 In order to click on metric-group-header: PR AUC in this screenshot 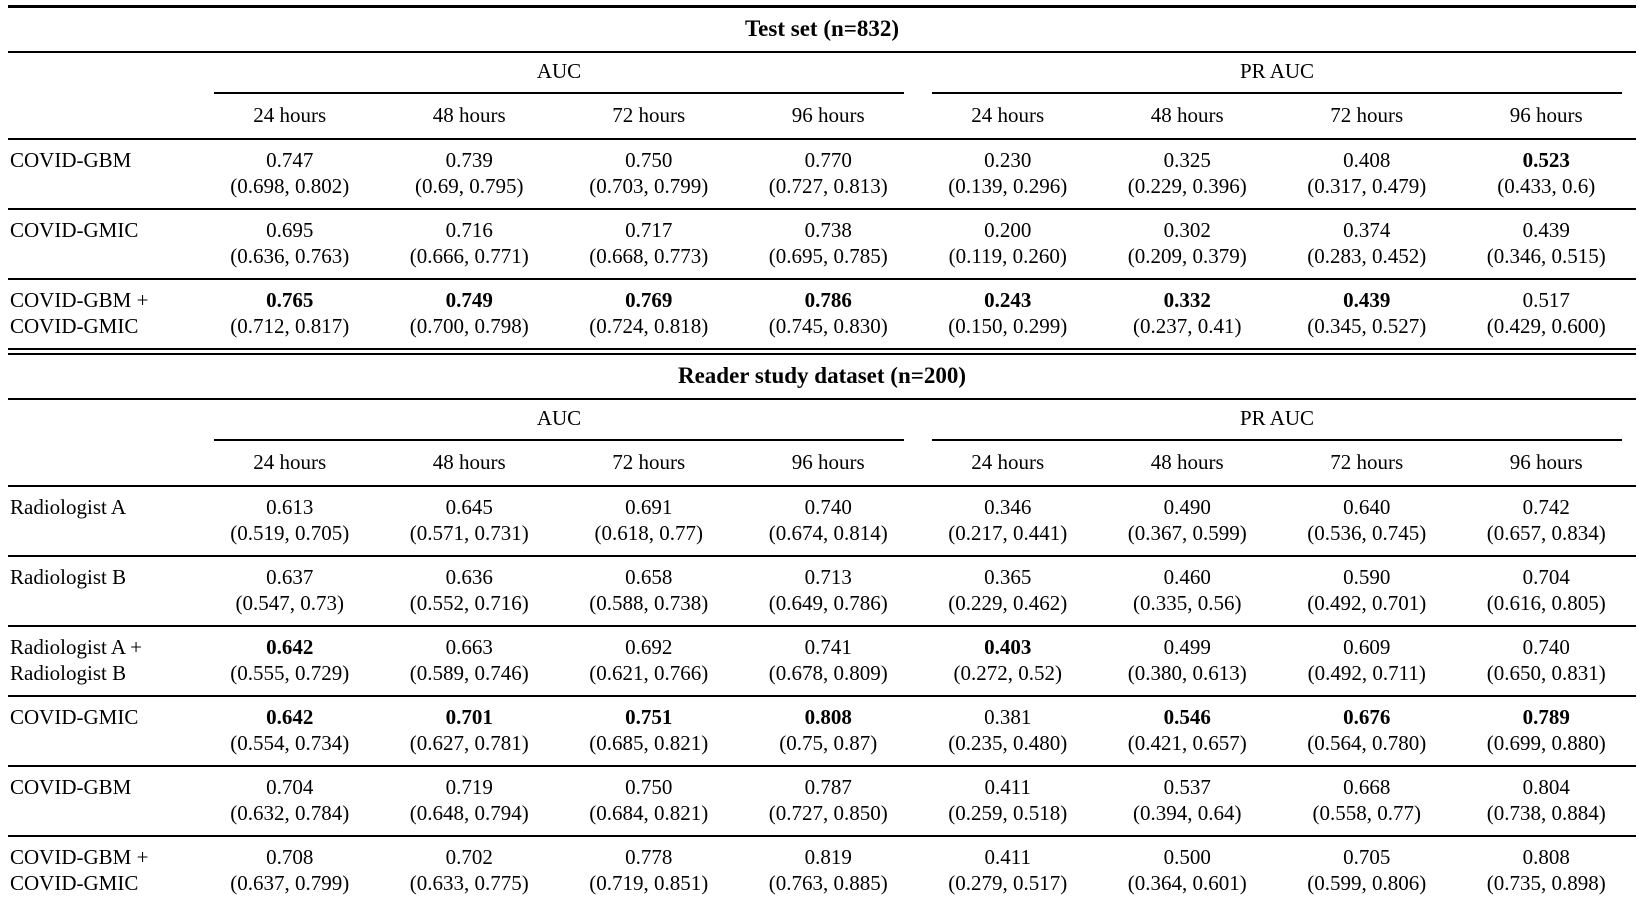, I will do `click(1277, 73)`.